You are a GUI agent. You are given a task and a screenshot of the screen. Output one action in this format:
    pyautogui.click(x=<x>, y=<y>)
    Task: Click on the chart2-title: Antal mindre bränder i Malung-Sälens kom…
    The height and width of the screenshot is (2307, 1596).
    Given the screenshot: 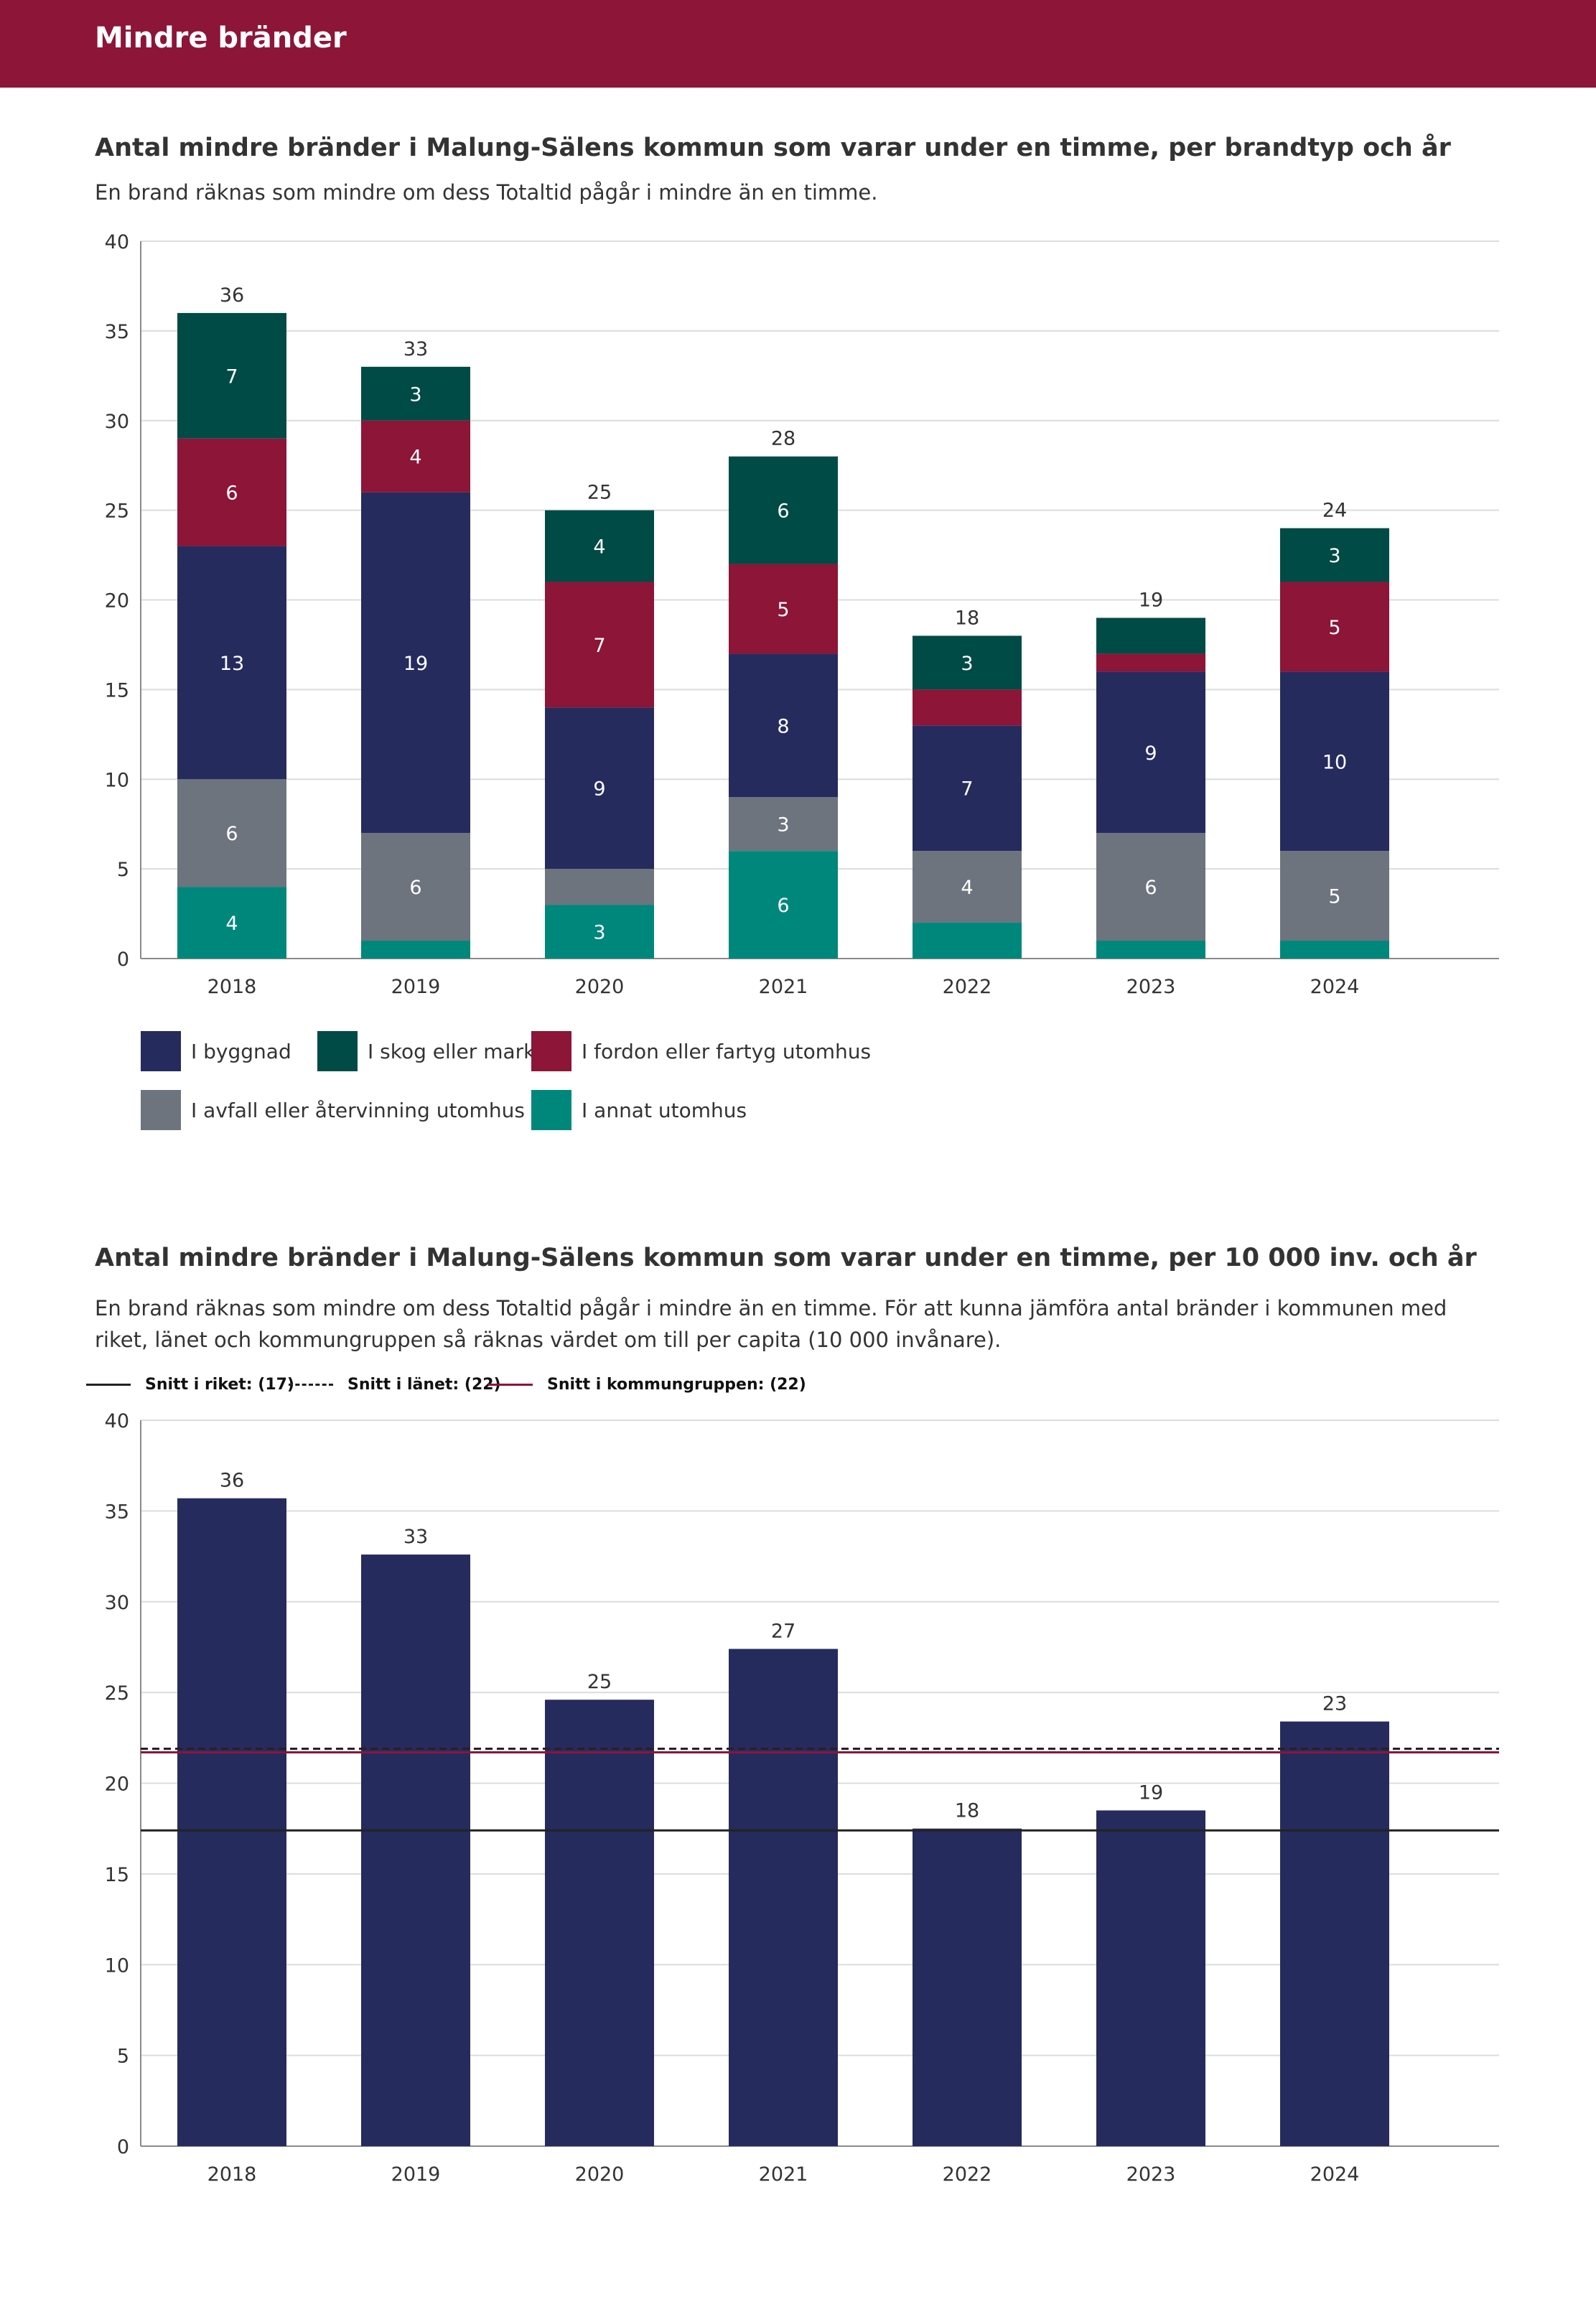 What is the action you would take?
    pyautogui.click(x=786, y=1258)
    